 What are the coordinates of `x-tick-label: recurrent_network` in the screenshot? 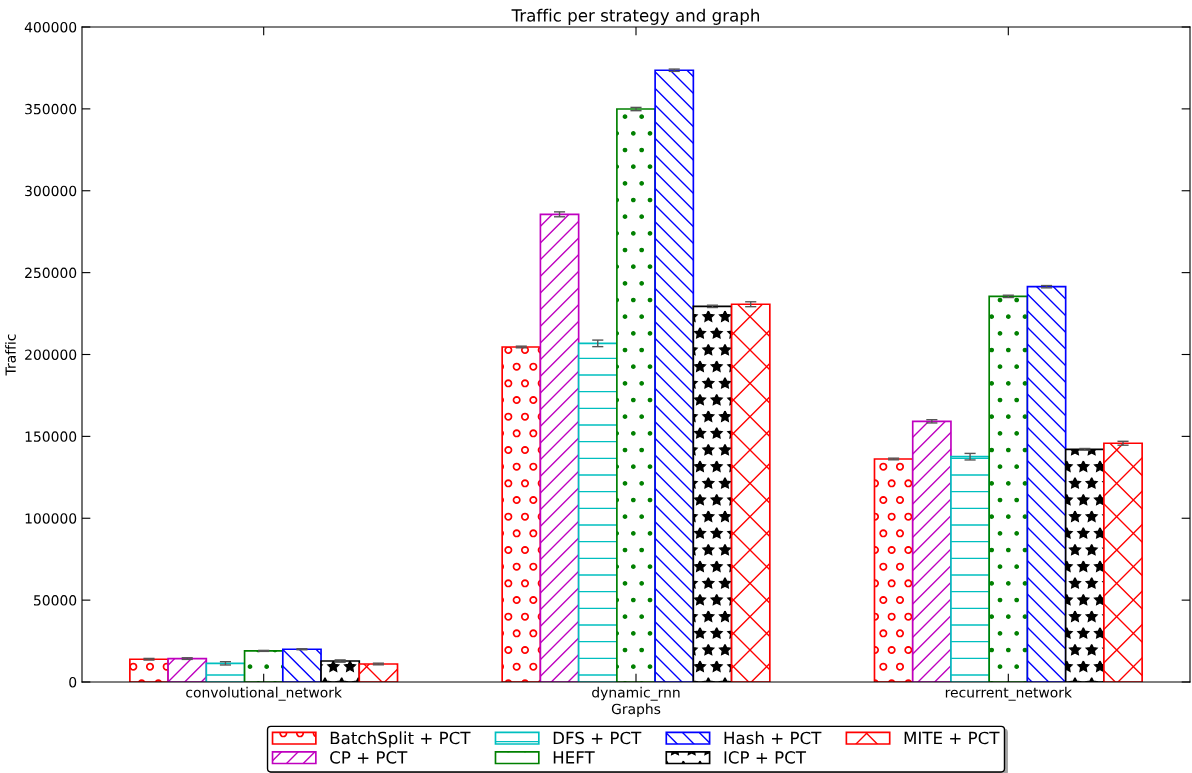 It's located at (1008, 693).